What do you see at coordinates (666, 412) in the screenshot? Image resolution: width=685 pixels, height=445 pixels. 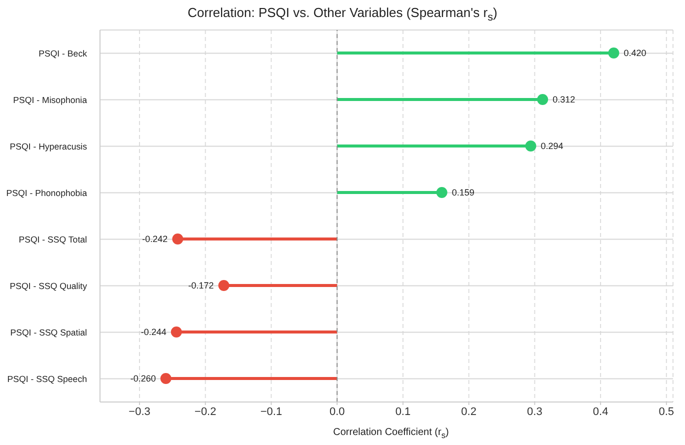 I see `x-tick-label: 0.5` at bounding box center [666, 412].